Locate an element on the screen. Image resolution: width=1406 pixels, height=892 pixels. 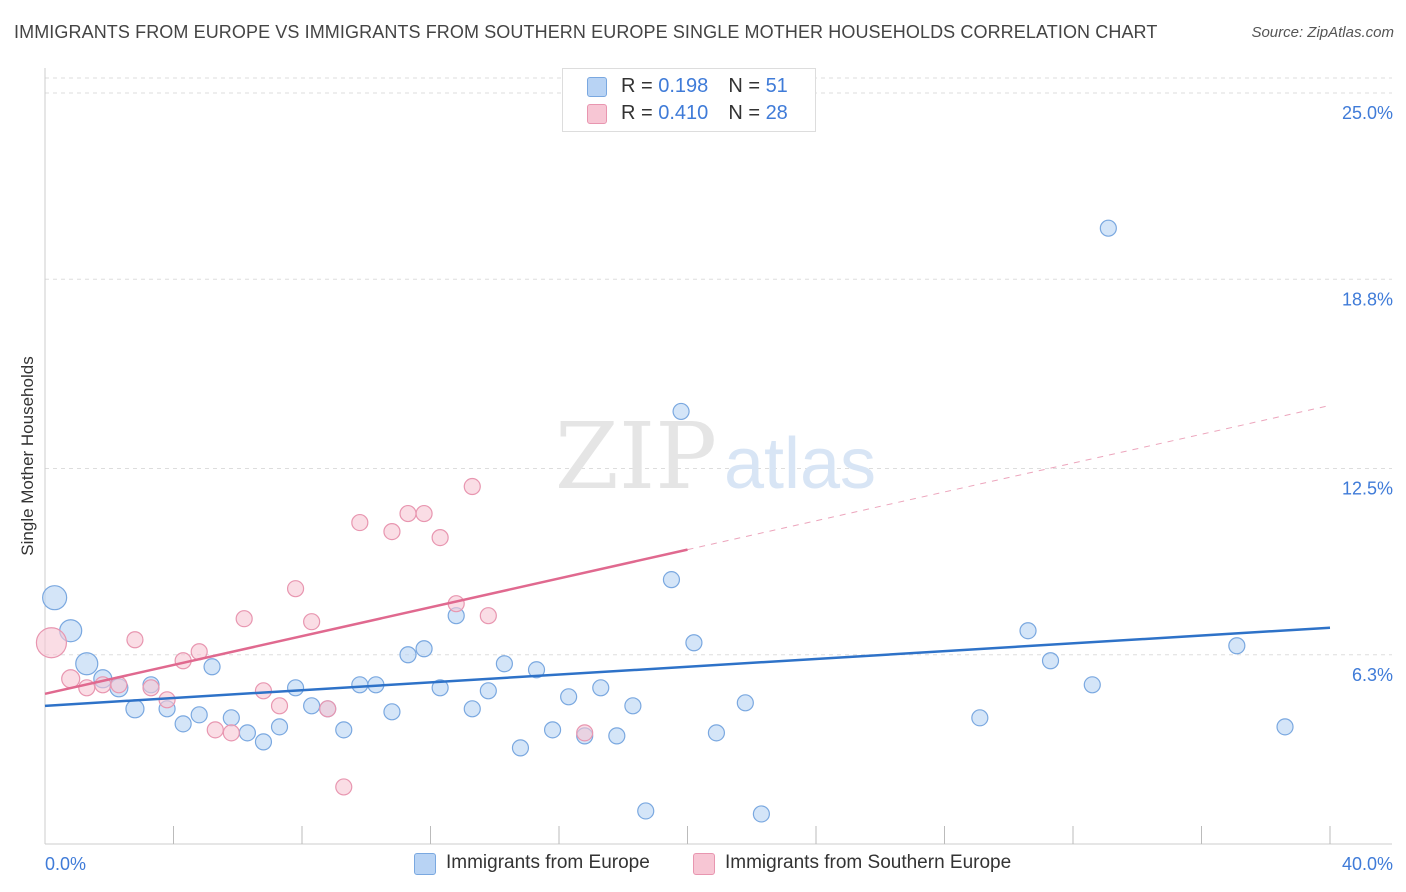
bottom-legend-swatch-southern is located at coordinates (704, 864).